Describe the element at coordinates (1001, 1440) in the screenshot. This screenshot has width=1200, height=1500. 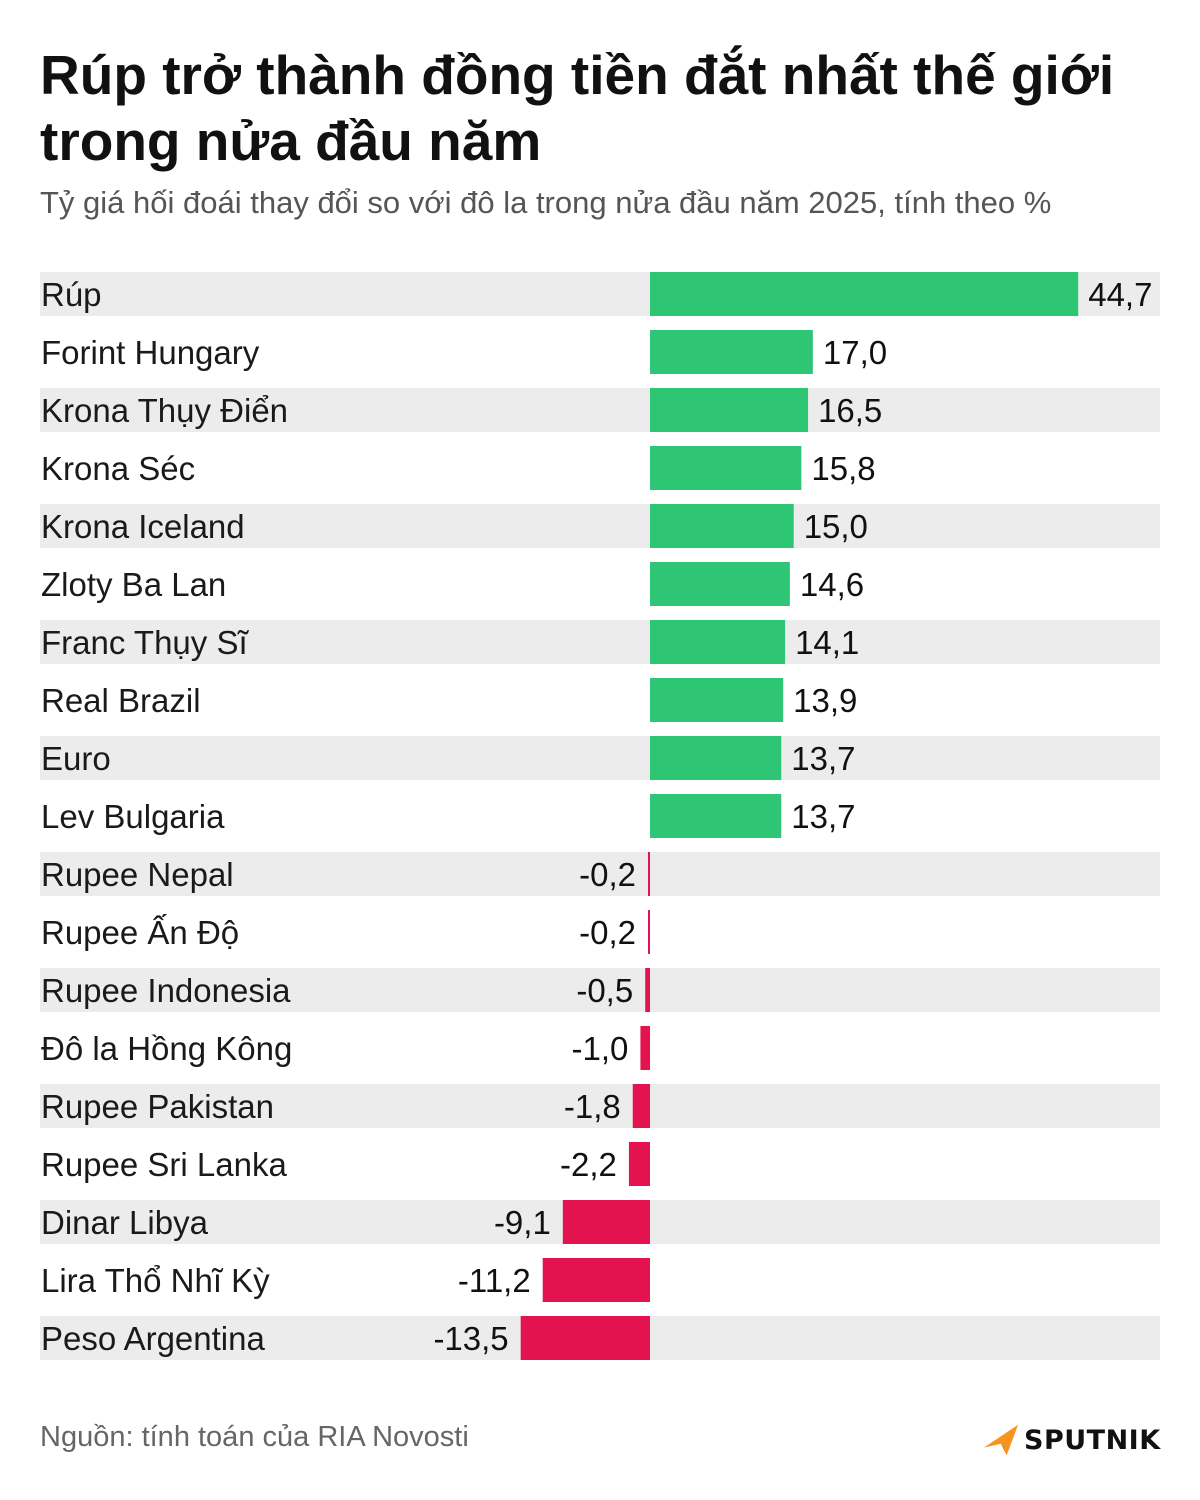
I see `sputnik-logo-icon` at that location.